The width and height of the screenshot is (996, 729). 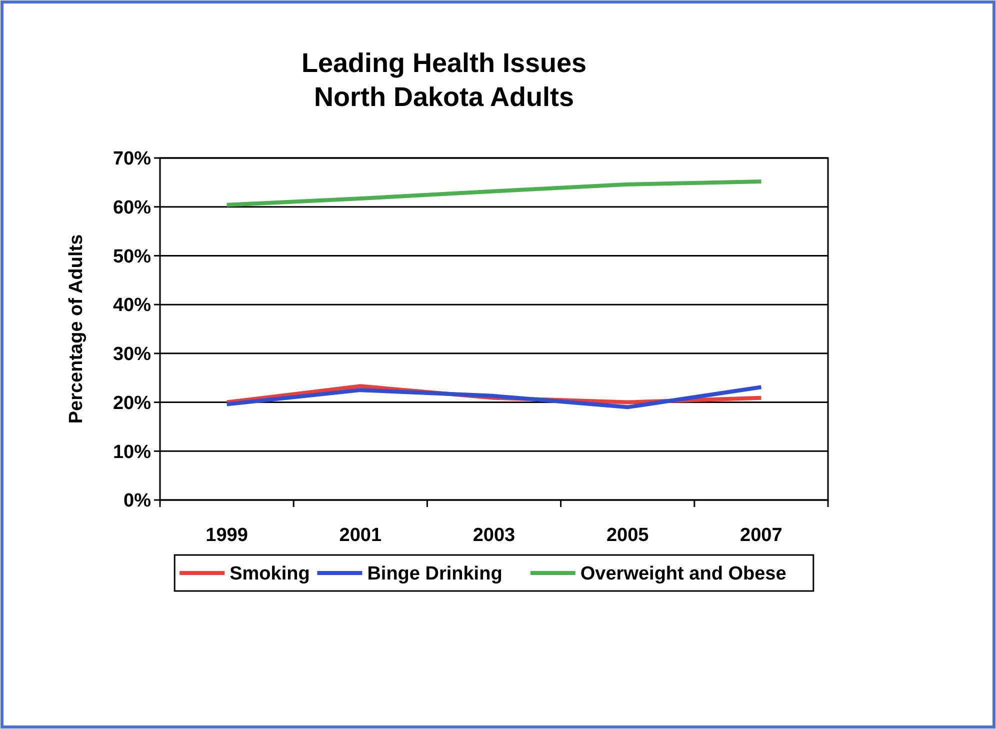 I want to click on x-tick-label: 2007, so click(x=761, y=535).